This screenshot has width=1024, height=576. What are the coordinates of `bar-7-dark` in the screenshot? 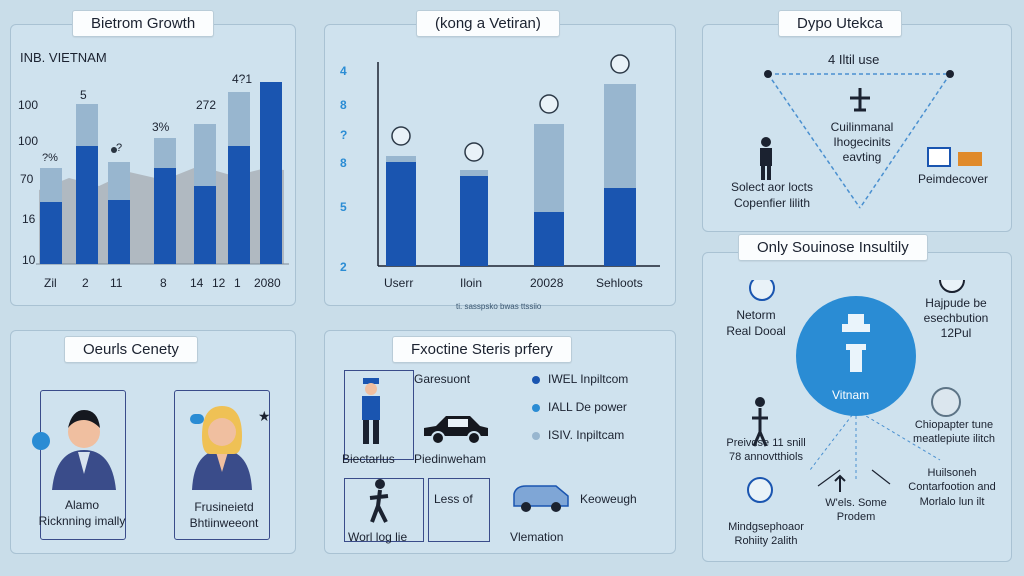 It's located at (271, 173).